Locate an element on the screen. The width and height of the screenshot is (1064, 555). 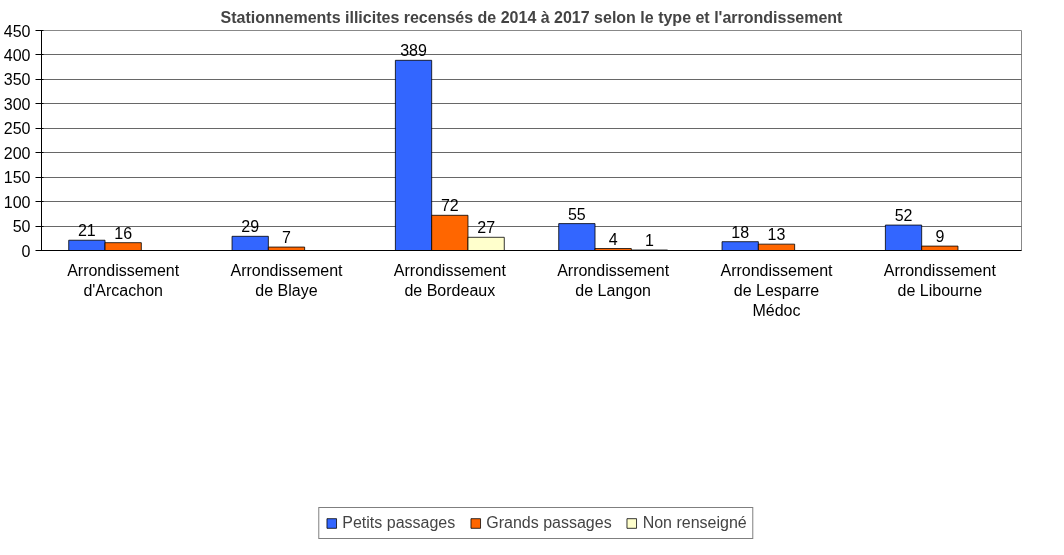
data-label: 1 is located at coordinates (650, 241).